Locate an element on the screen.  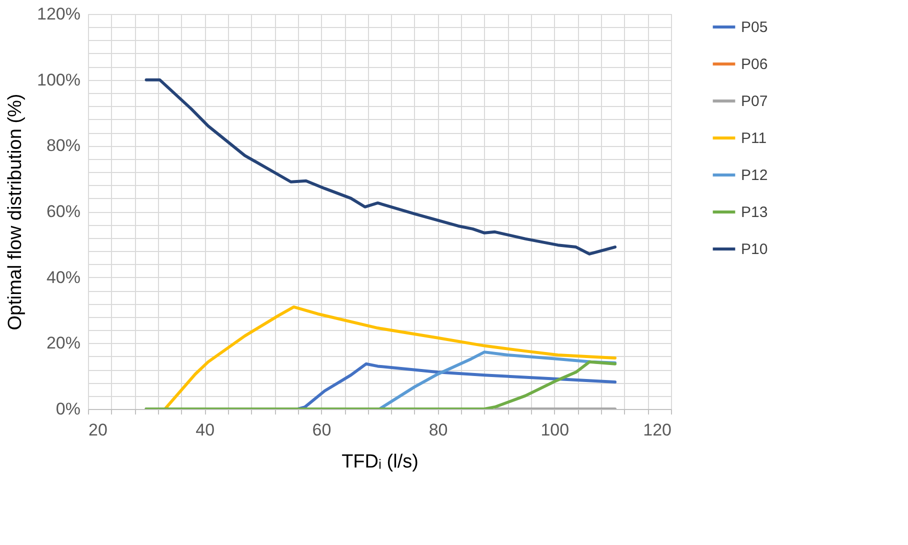
x-tick-label: 80 is located at coordinates (438, 430).